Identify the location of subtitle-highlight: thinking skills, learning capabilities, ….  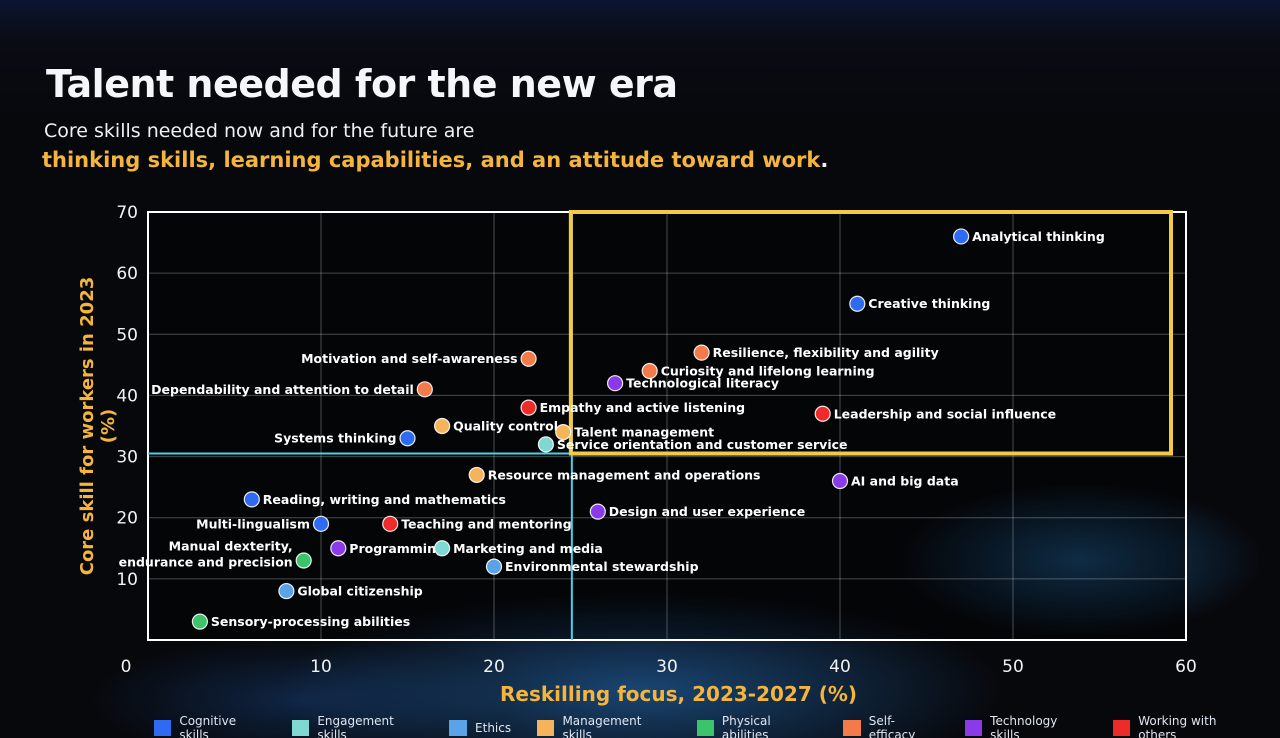
(431, 160).